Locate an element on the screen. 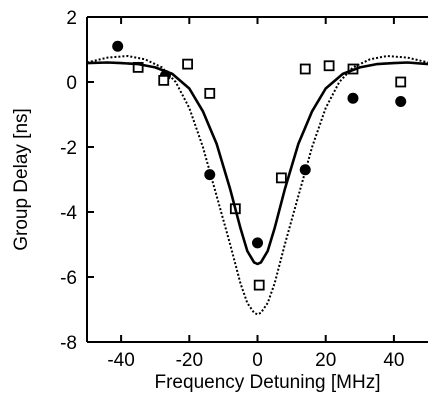 This screenshot has width=428, height=398. y-tick-label: -2 is located at coordinates (68, 148).